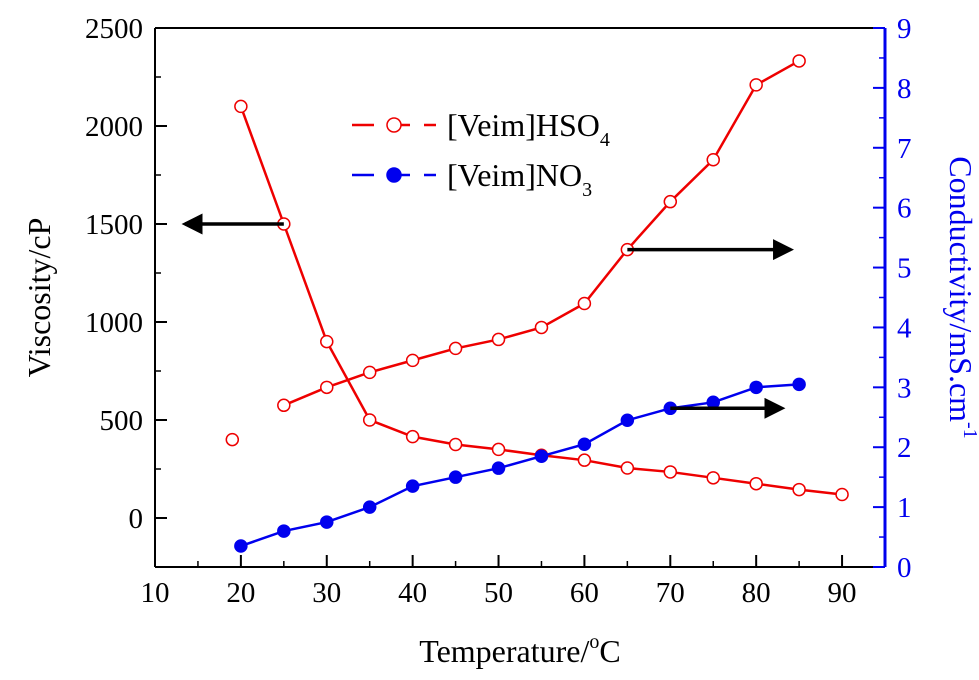  I want to click on x-axis-title-main: Temperature/, so click(504, 651).